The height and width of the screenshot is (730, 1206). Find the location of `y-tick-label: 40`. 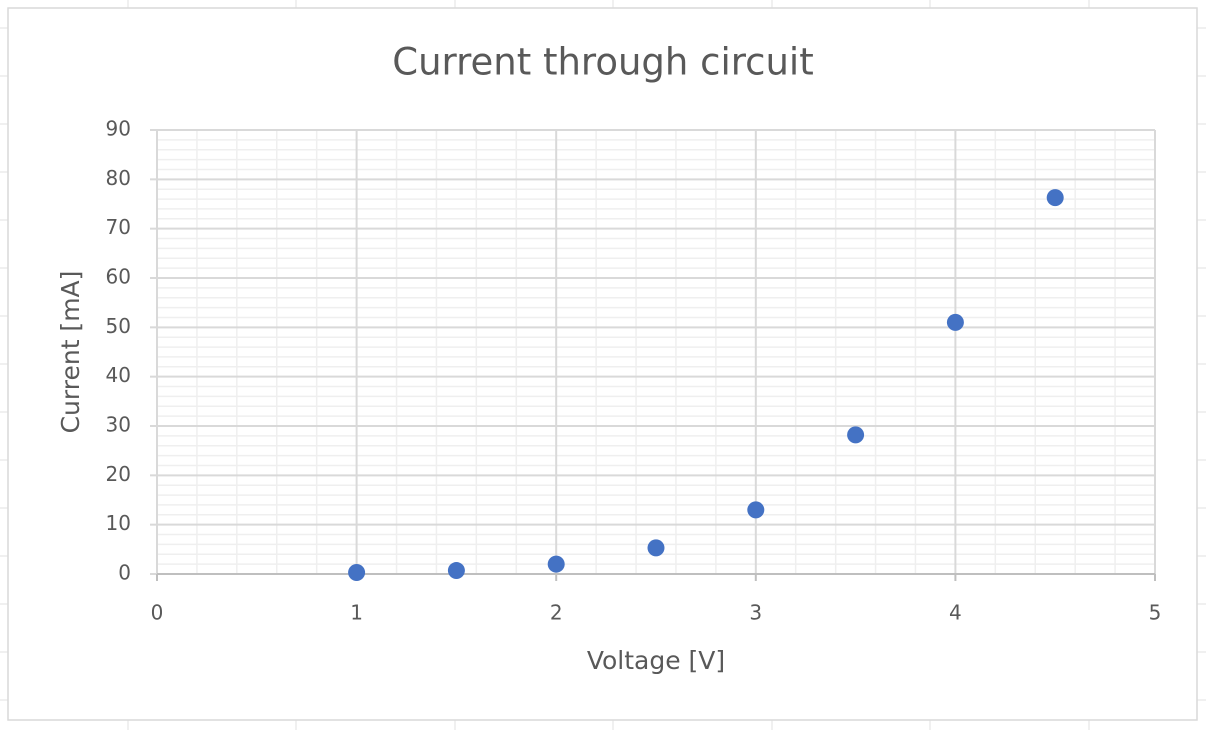

y-tick-label: 40 is located at coordinates (118, 375).